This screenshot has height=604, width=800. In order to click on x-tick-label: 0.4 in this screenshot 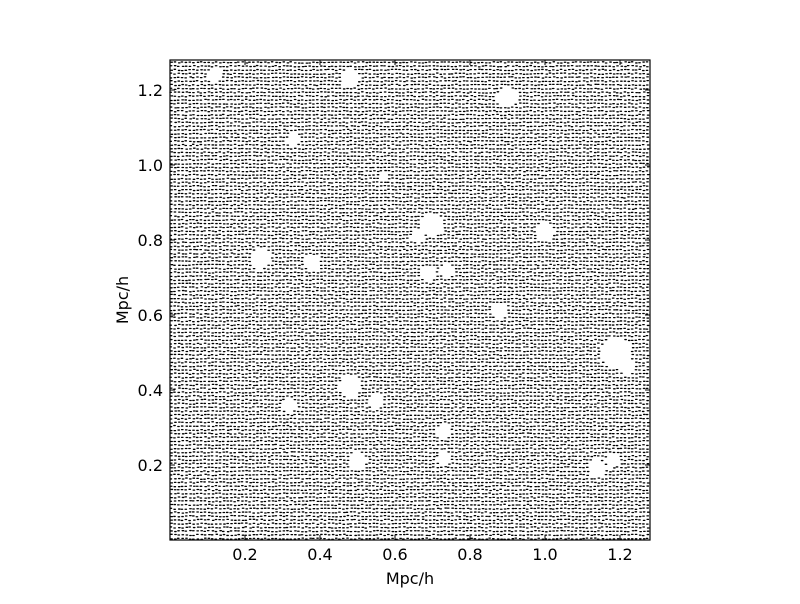, I will do `click(319, 554)`.